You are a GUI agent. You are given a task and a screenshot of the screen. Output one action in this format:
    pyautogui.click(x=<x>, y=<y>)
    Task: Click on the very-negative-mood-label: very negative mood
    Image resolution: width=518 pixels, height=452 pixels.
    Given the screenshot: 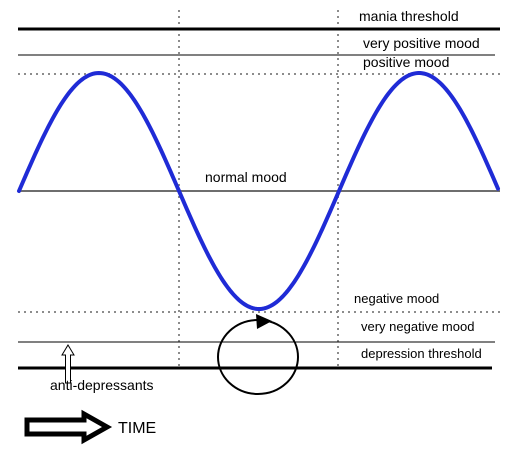 What is the action you would take?
    pyautogui.click(x=417, y=326)
    